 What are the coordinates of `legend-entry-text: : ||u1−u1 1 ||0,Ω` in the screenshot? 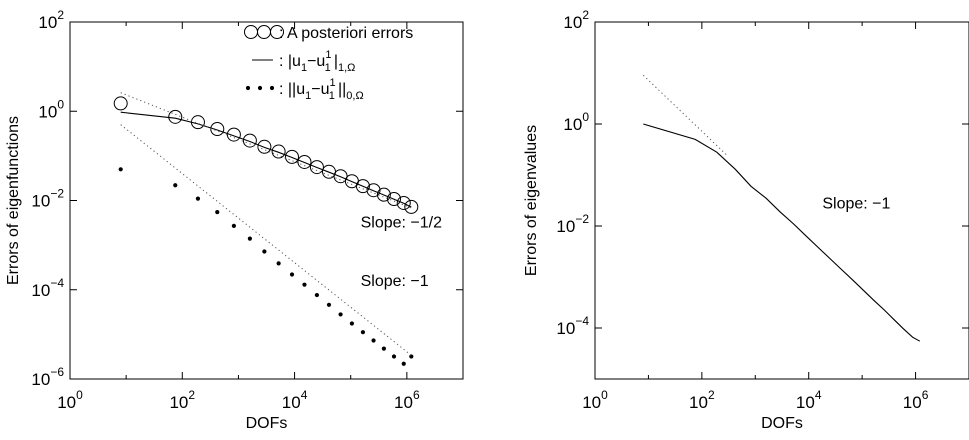 It's located at (321, 89).